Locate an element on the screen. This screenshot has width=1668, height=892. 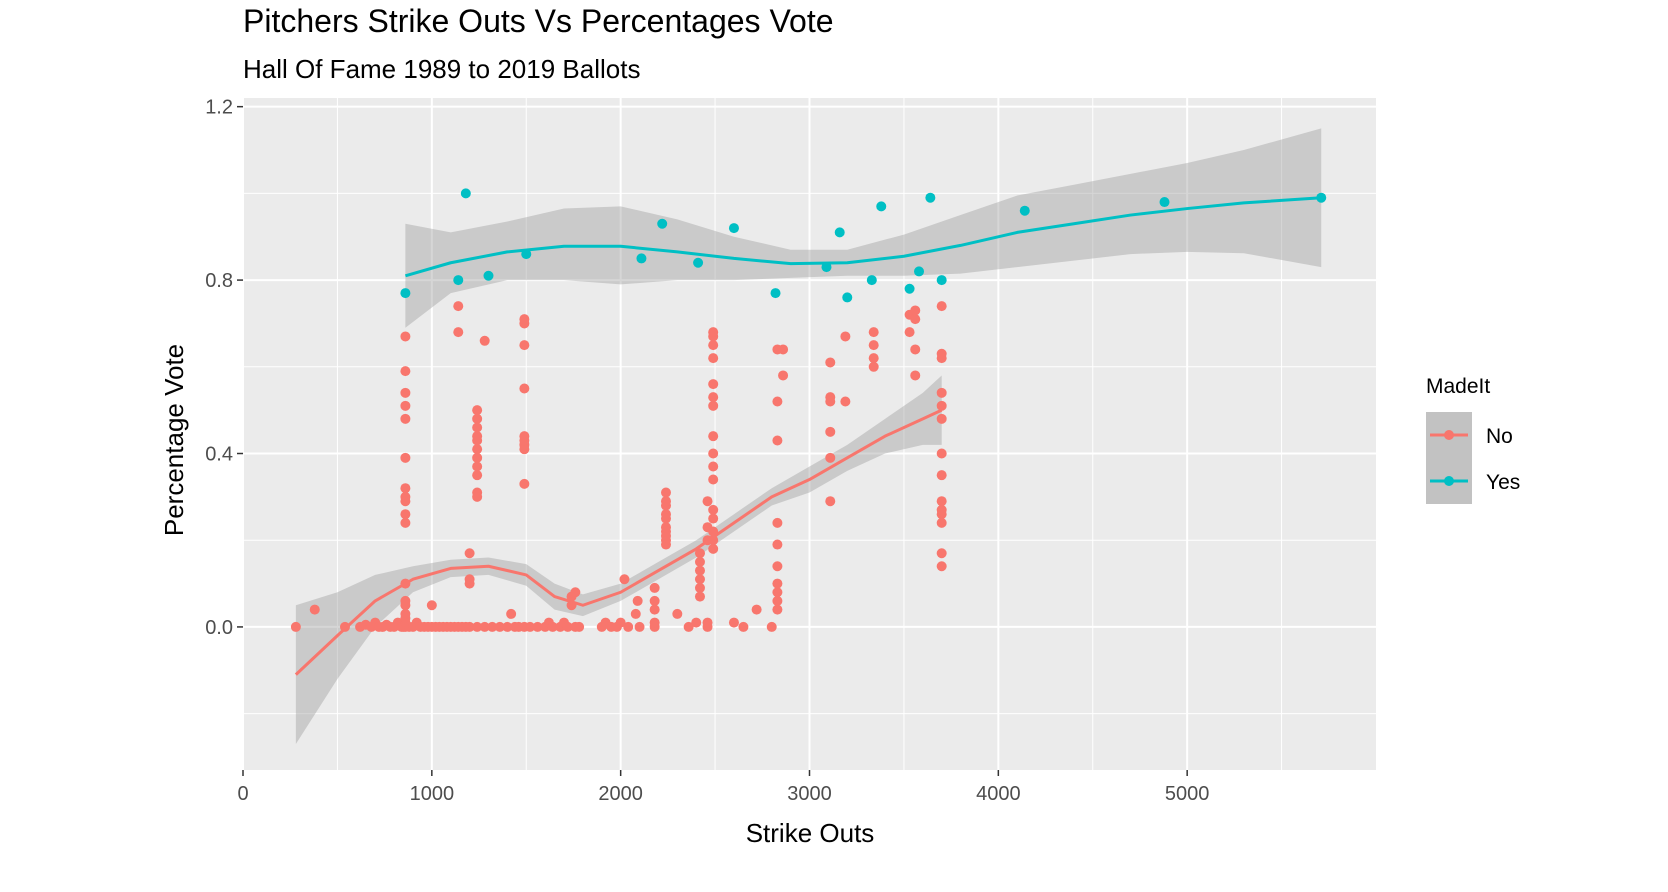
smooth-line-yes is located at coordinates (863, 237).